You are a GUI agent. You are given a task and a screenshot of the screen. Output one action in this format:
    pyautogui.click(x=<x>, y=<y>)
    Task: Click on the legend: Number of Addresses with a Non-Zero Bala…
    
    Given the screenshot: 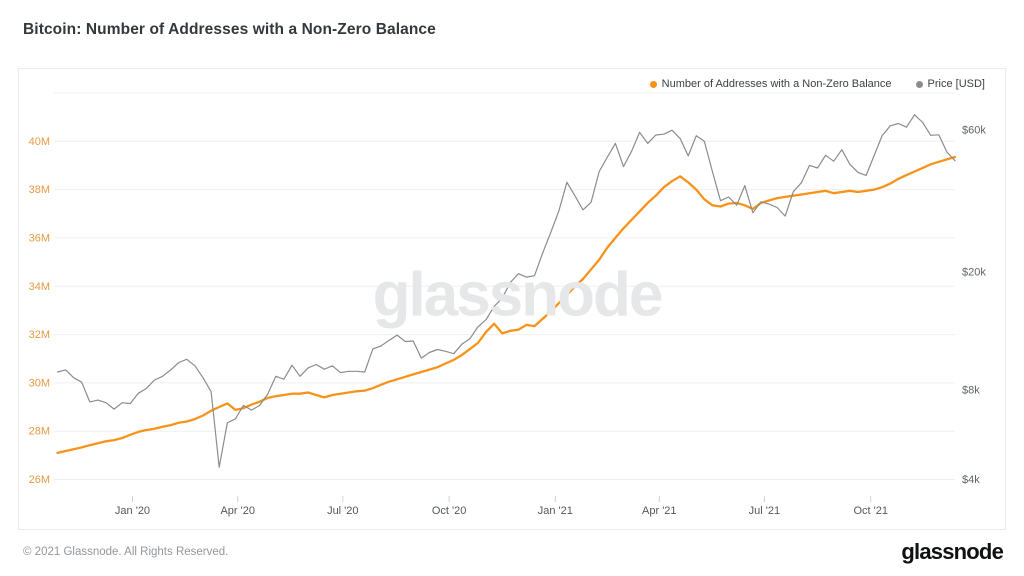 What is the action you would take?
    pyautogui.click(x=817, y=84)
    